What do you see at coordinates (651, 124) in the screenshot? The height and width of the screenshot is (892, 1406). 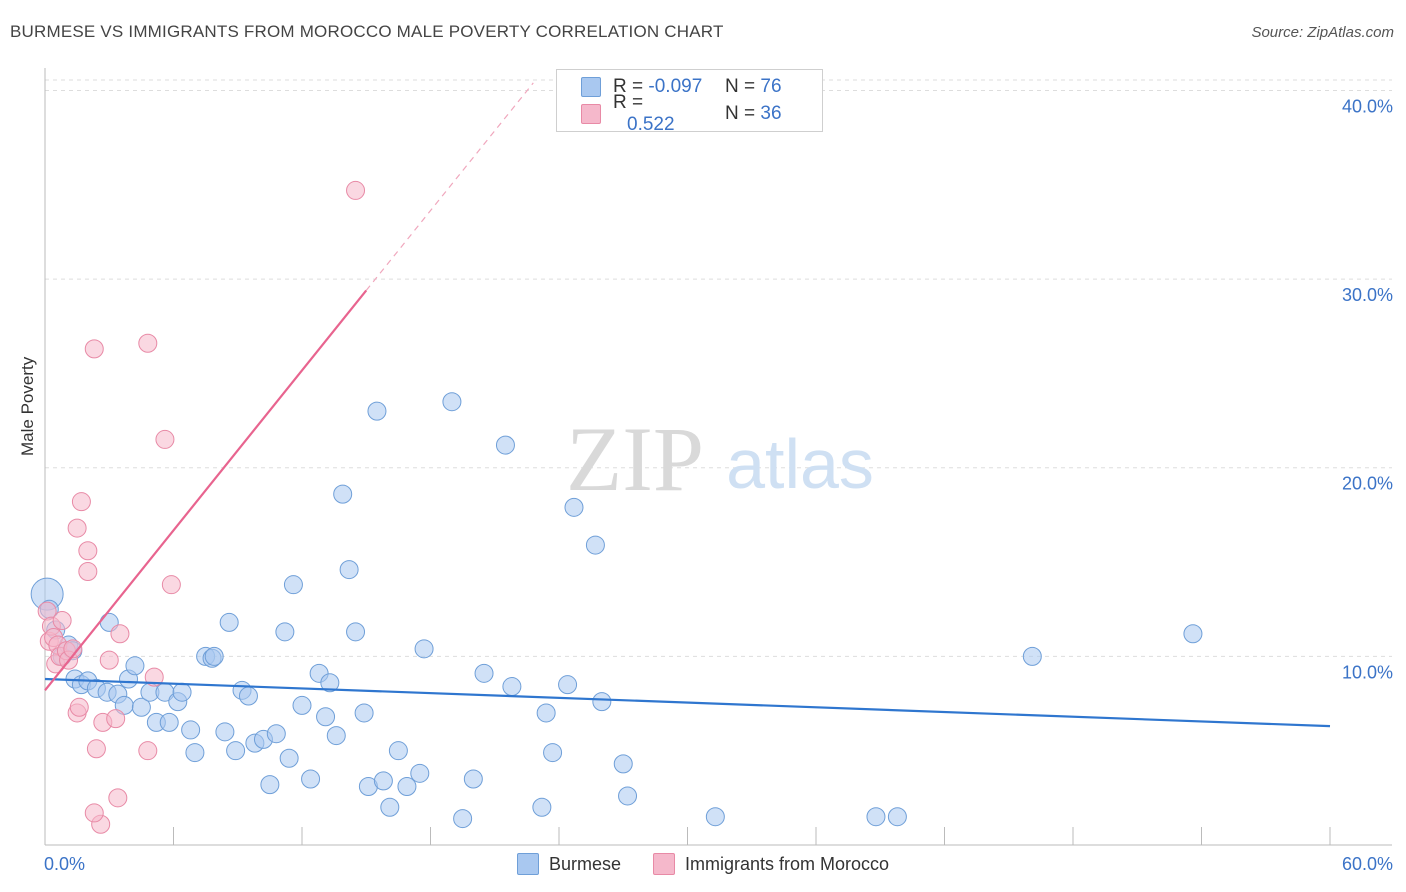 I see `r-value: 0.522` at bounding box center [651, 124].